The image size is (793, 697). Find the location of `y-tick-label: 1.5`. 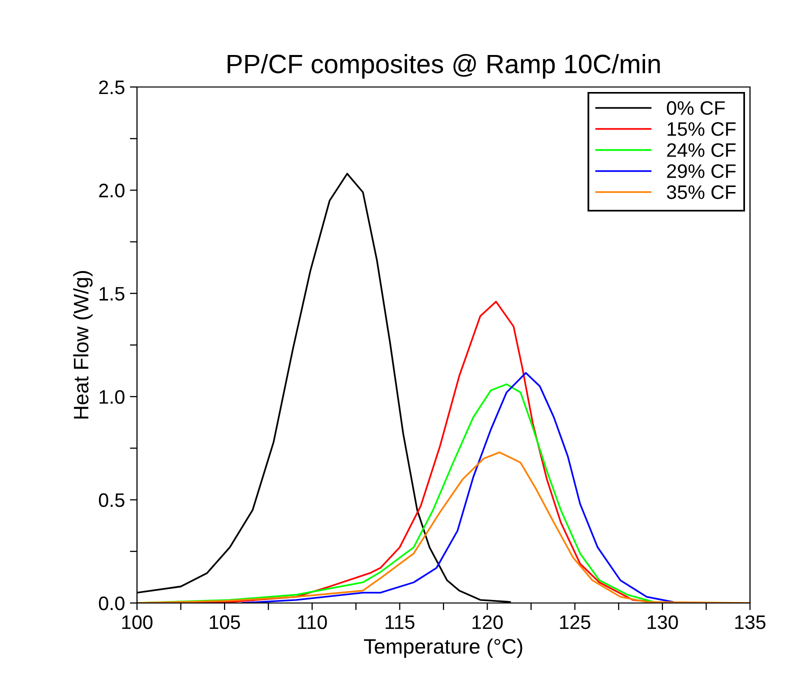

y-tick-label: 1.5 is located at coordinates (112, 294).